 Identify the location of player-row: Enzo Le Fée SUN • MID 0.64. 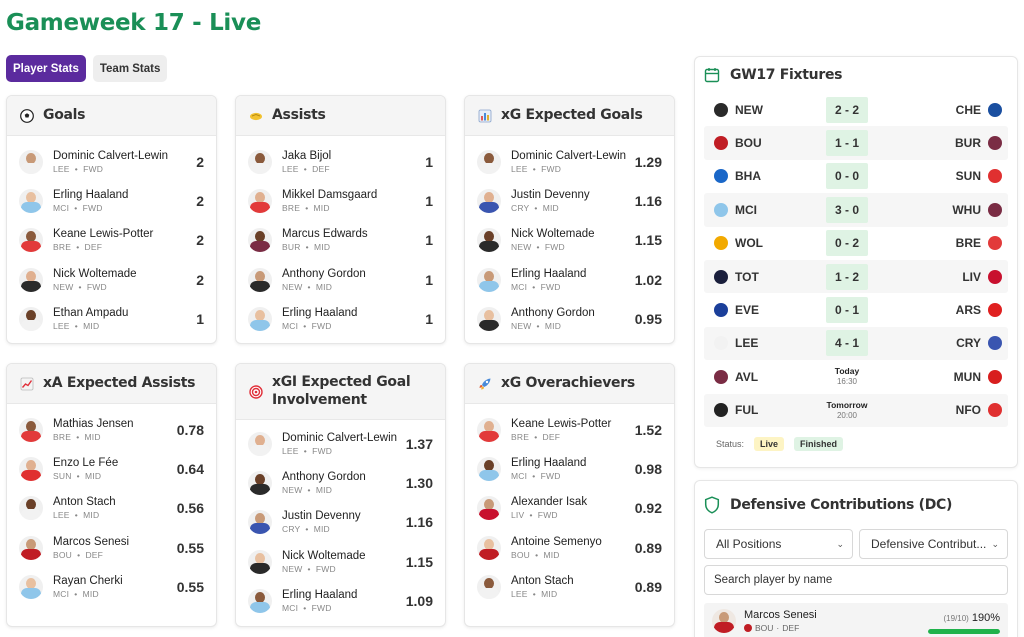
(111, 468).